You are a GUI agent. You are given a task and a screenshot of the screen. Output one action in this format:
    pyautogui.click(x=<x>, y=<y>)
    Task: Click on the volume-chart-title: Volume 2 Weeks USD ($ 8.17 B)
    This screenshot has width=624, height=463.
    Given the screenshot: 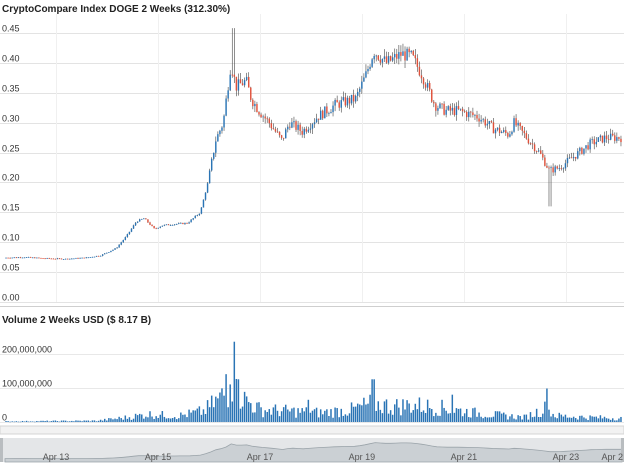 What is the action you would take?
    pyautogui.click(x=76, y=320)
    